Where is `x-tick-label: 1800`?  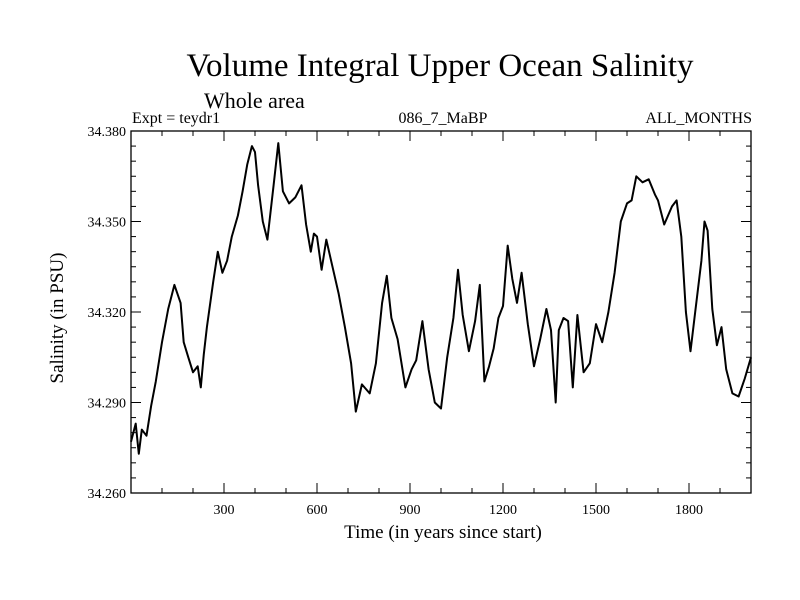
x-tick-label: 1800 is located at coordinates (689, 510).